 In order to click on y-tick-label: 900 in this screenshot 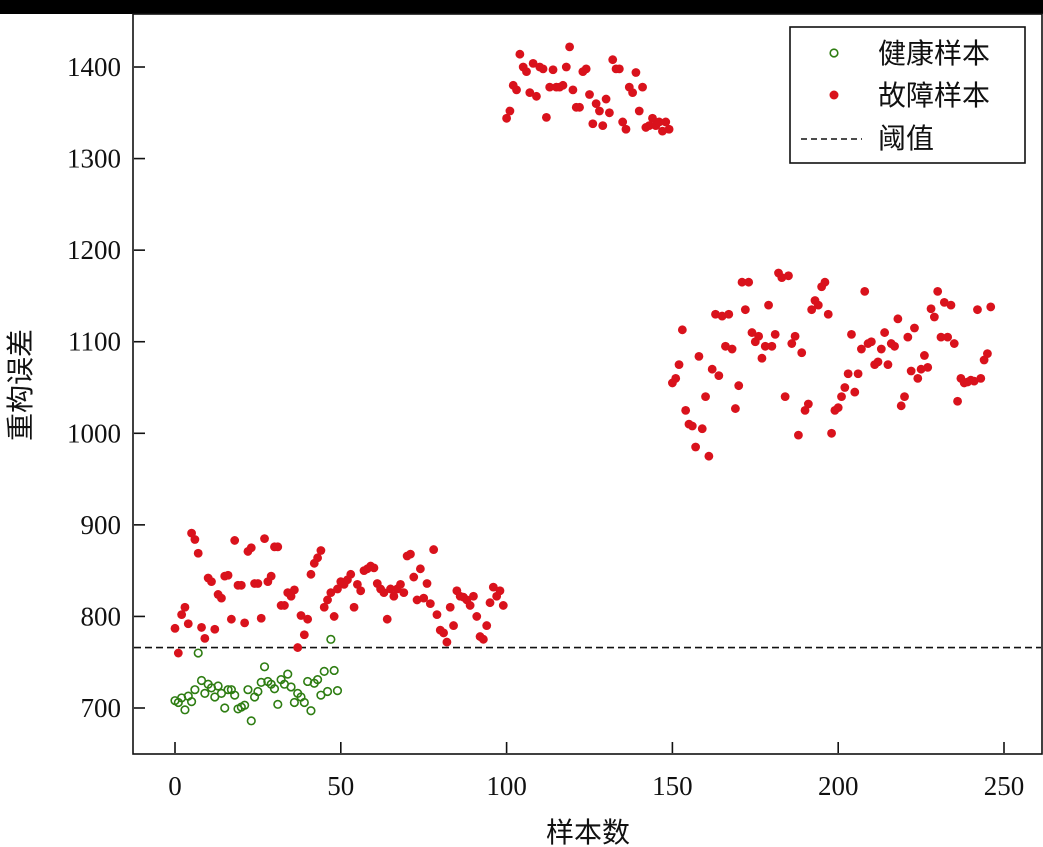, I will do `click(101, 525)`.